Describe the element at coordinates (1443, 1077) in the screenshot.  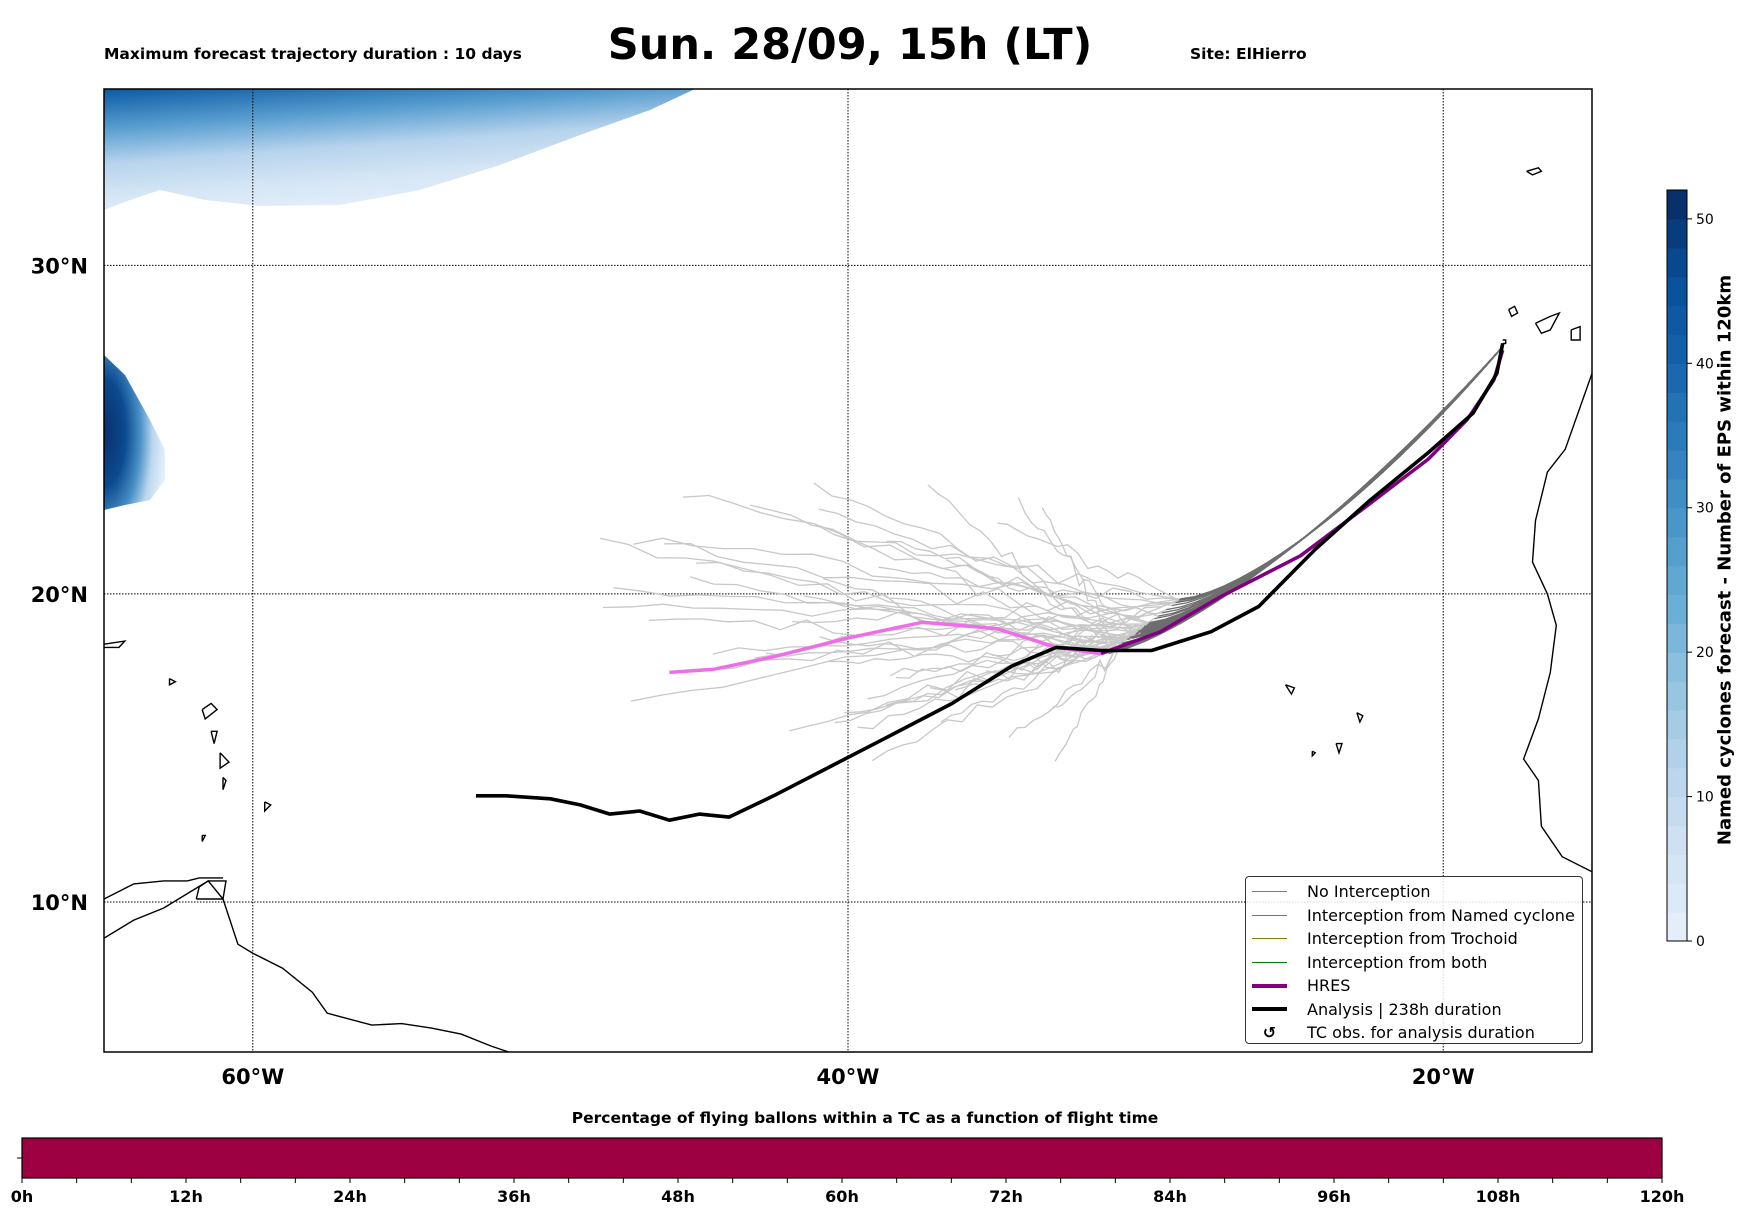
I see `lon-tick-label: 20°W` at that location.